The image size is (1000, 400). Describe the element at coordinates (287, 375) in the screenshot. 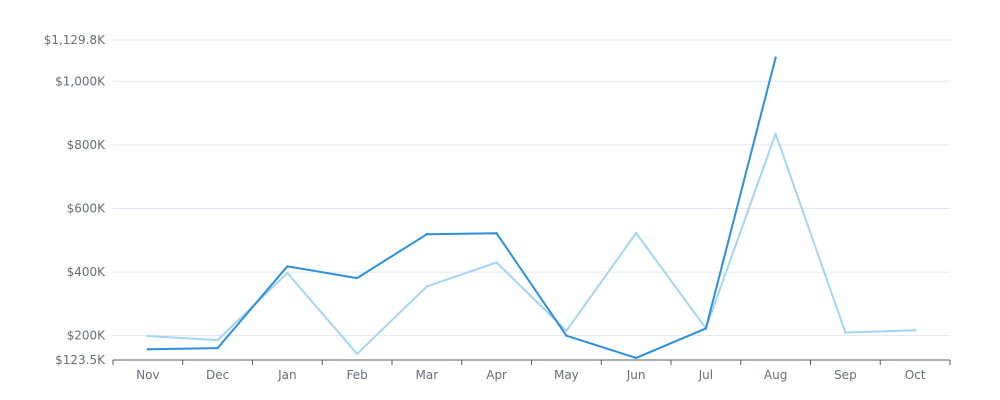

I see `x-tick-label: Jan` at that location.